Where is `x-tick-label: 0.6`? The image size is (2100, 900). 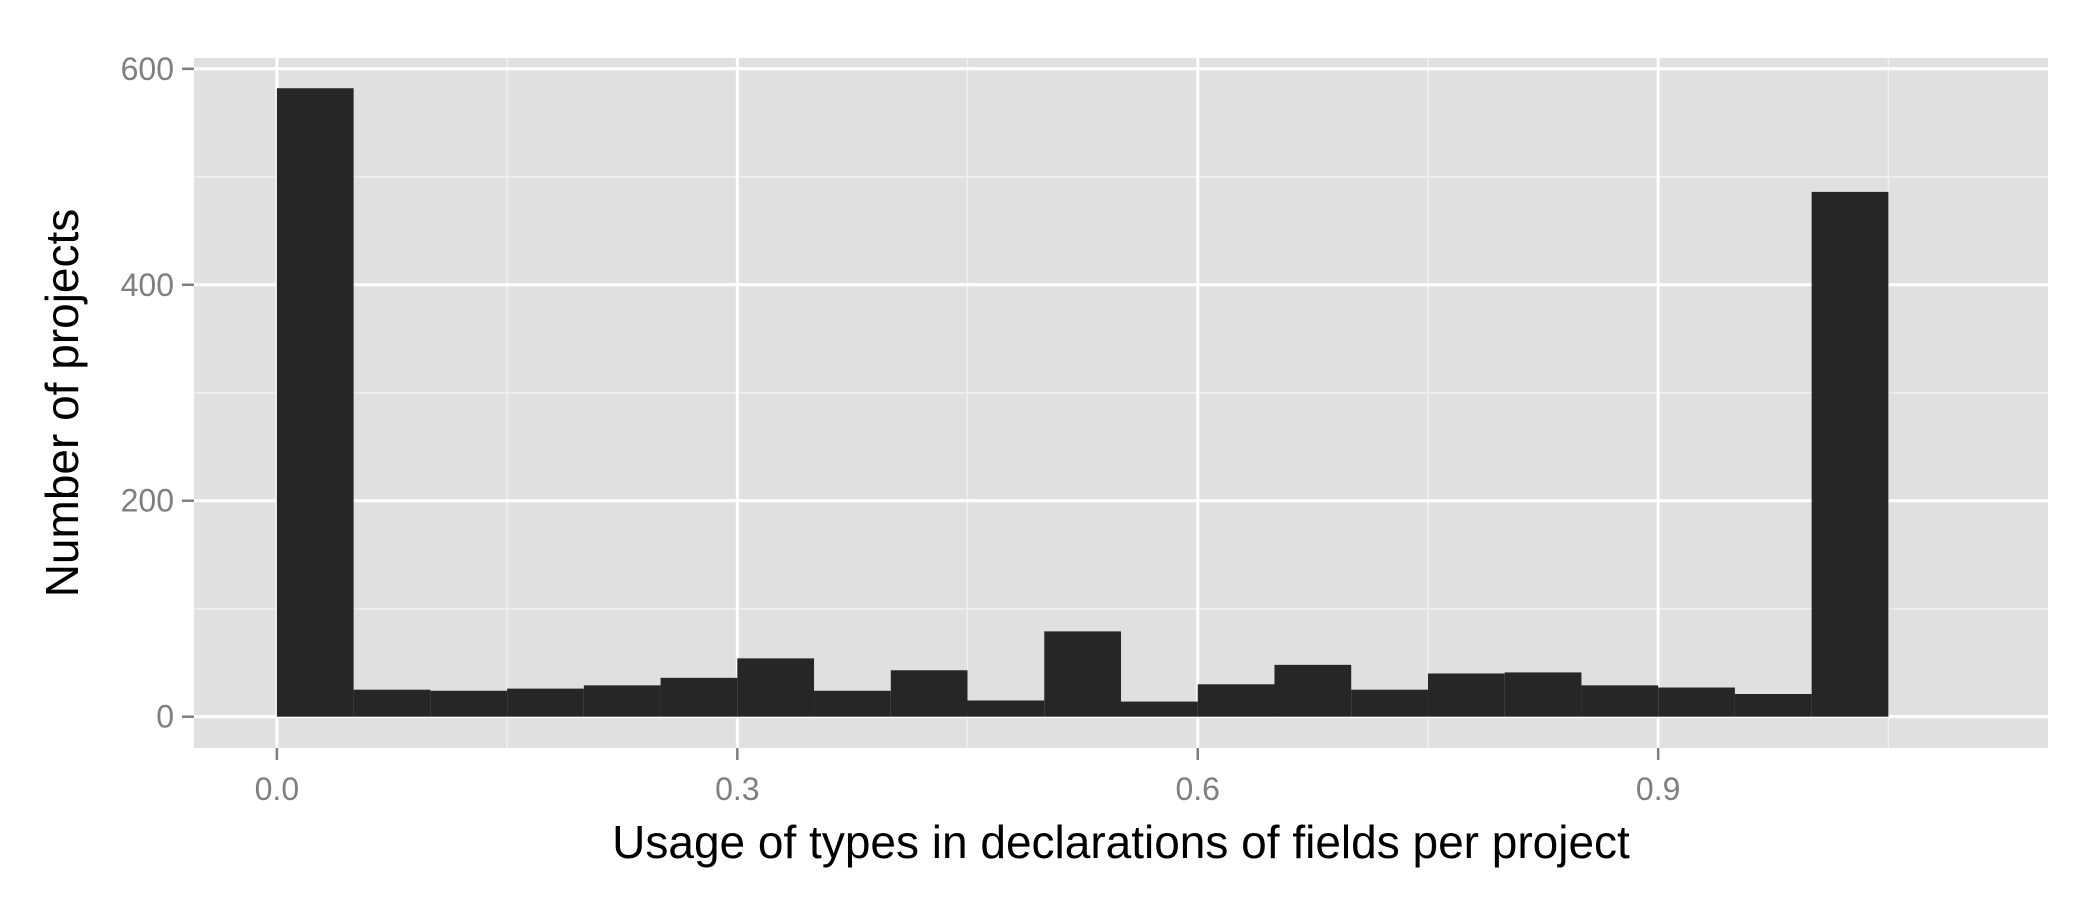 x-tick-label: 0.6 is located at coordinates (1197, 789).